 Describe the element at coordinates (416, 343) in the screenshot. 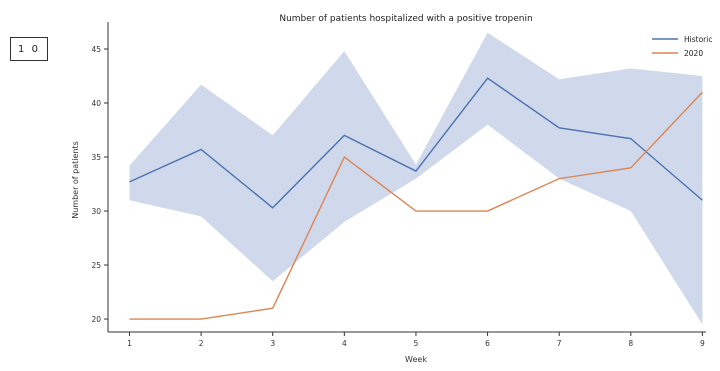

I see `x-tick-label: 5` at that location.